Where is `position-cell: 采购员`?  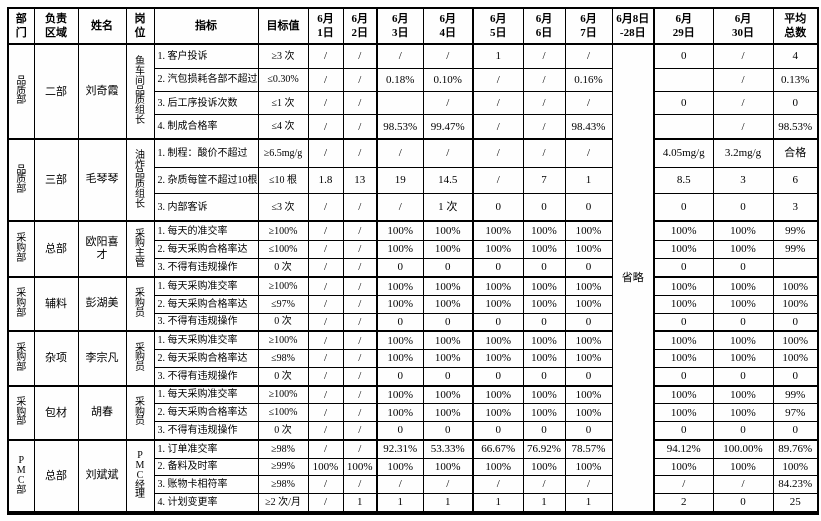 position-cell: 采购员 is located at coordinates (140, 304).